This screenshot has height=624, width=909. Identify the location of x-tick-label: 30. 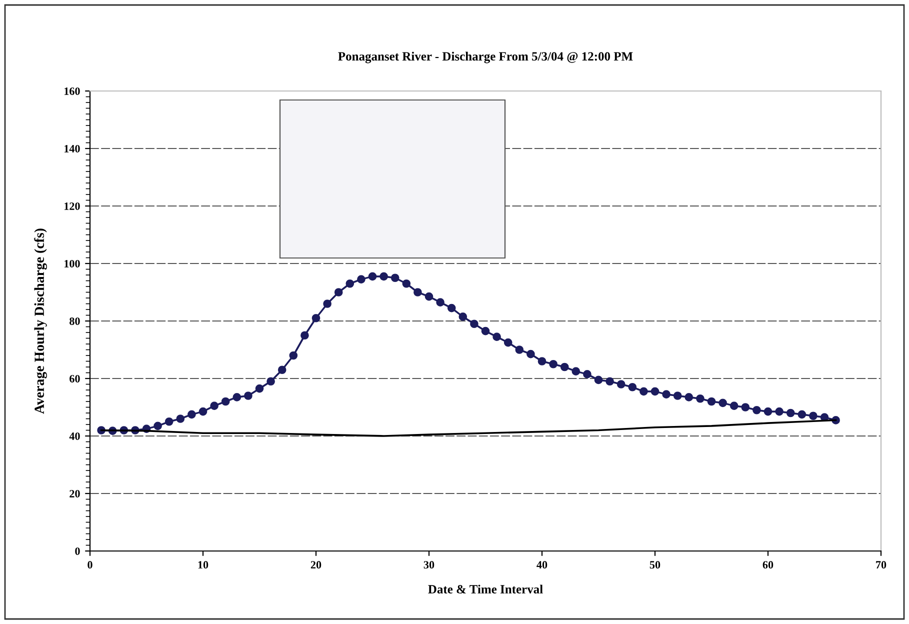
(429, 565).